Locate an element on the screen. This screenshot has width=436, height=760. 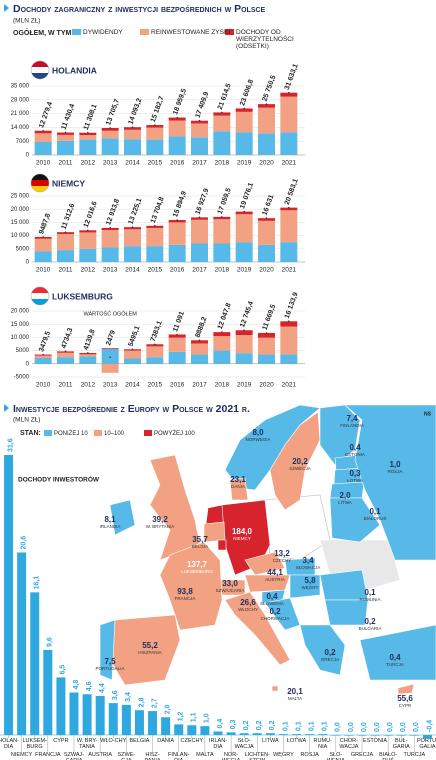
bar-value-label: 0,0 is located at coordinates (390, 727).